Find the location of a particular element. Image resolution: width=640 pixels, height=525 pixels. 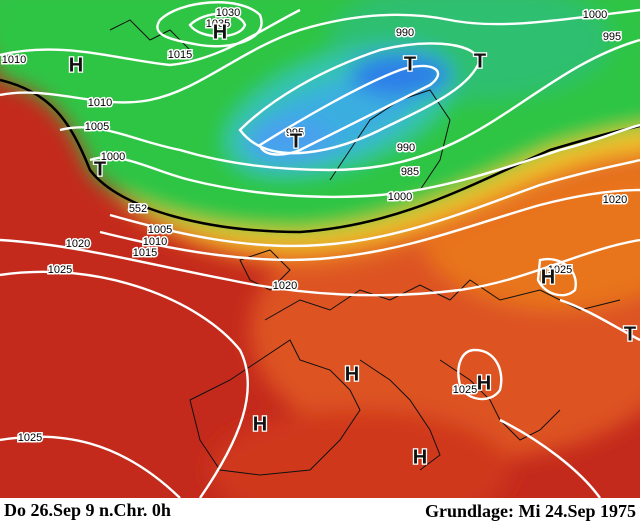

forecast-time: Do 26.Sep 9 n.Chr. 0h is located at coordinates (87, 510).